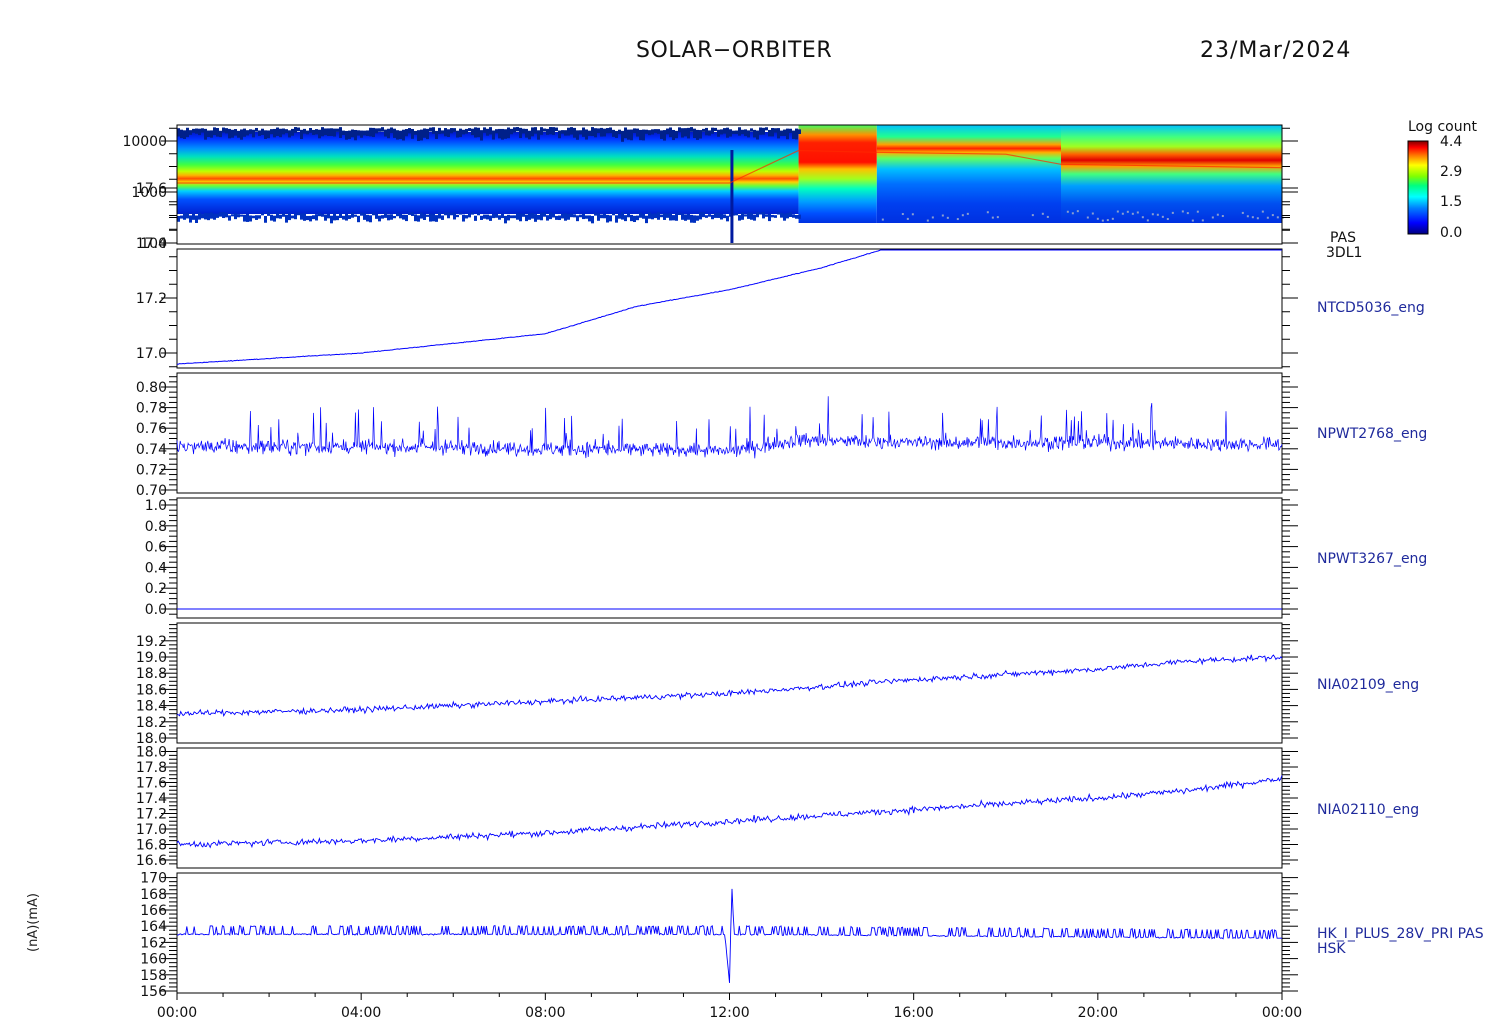  I want to click on tick-label-p6: 168, so click(153, 895).